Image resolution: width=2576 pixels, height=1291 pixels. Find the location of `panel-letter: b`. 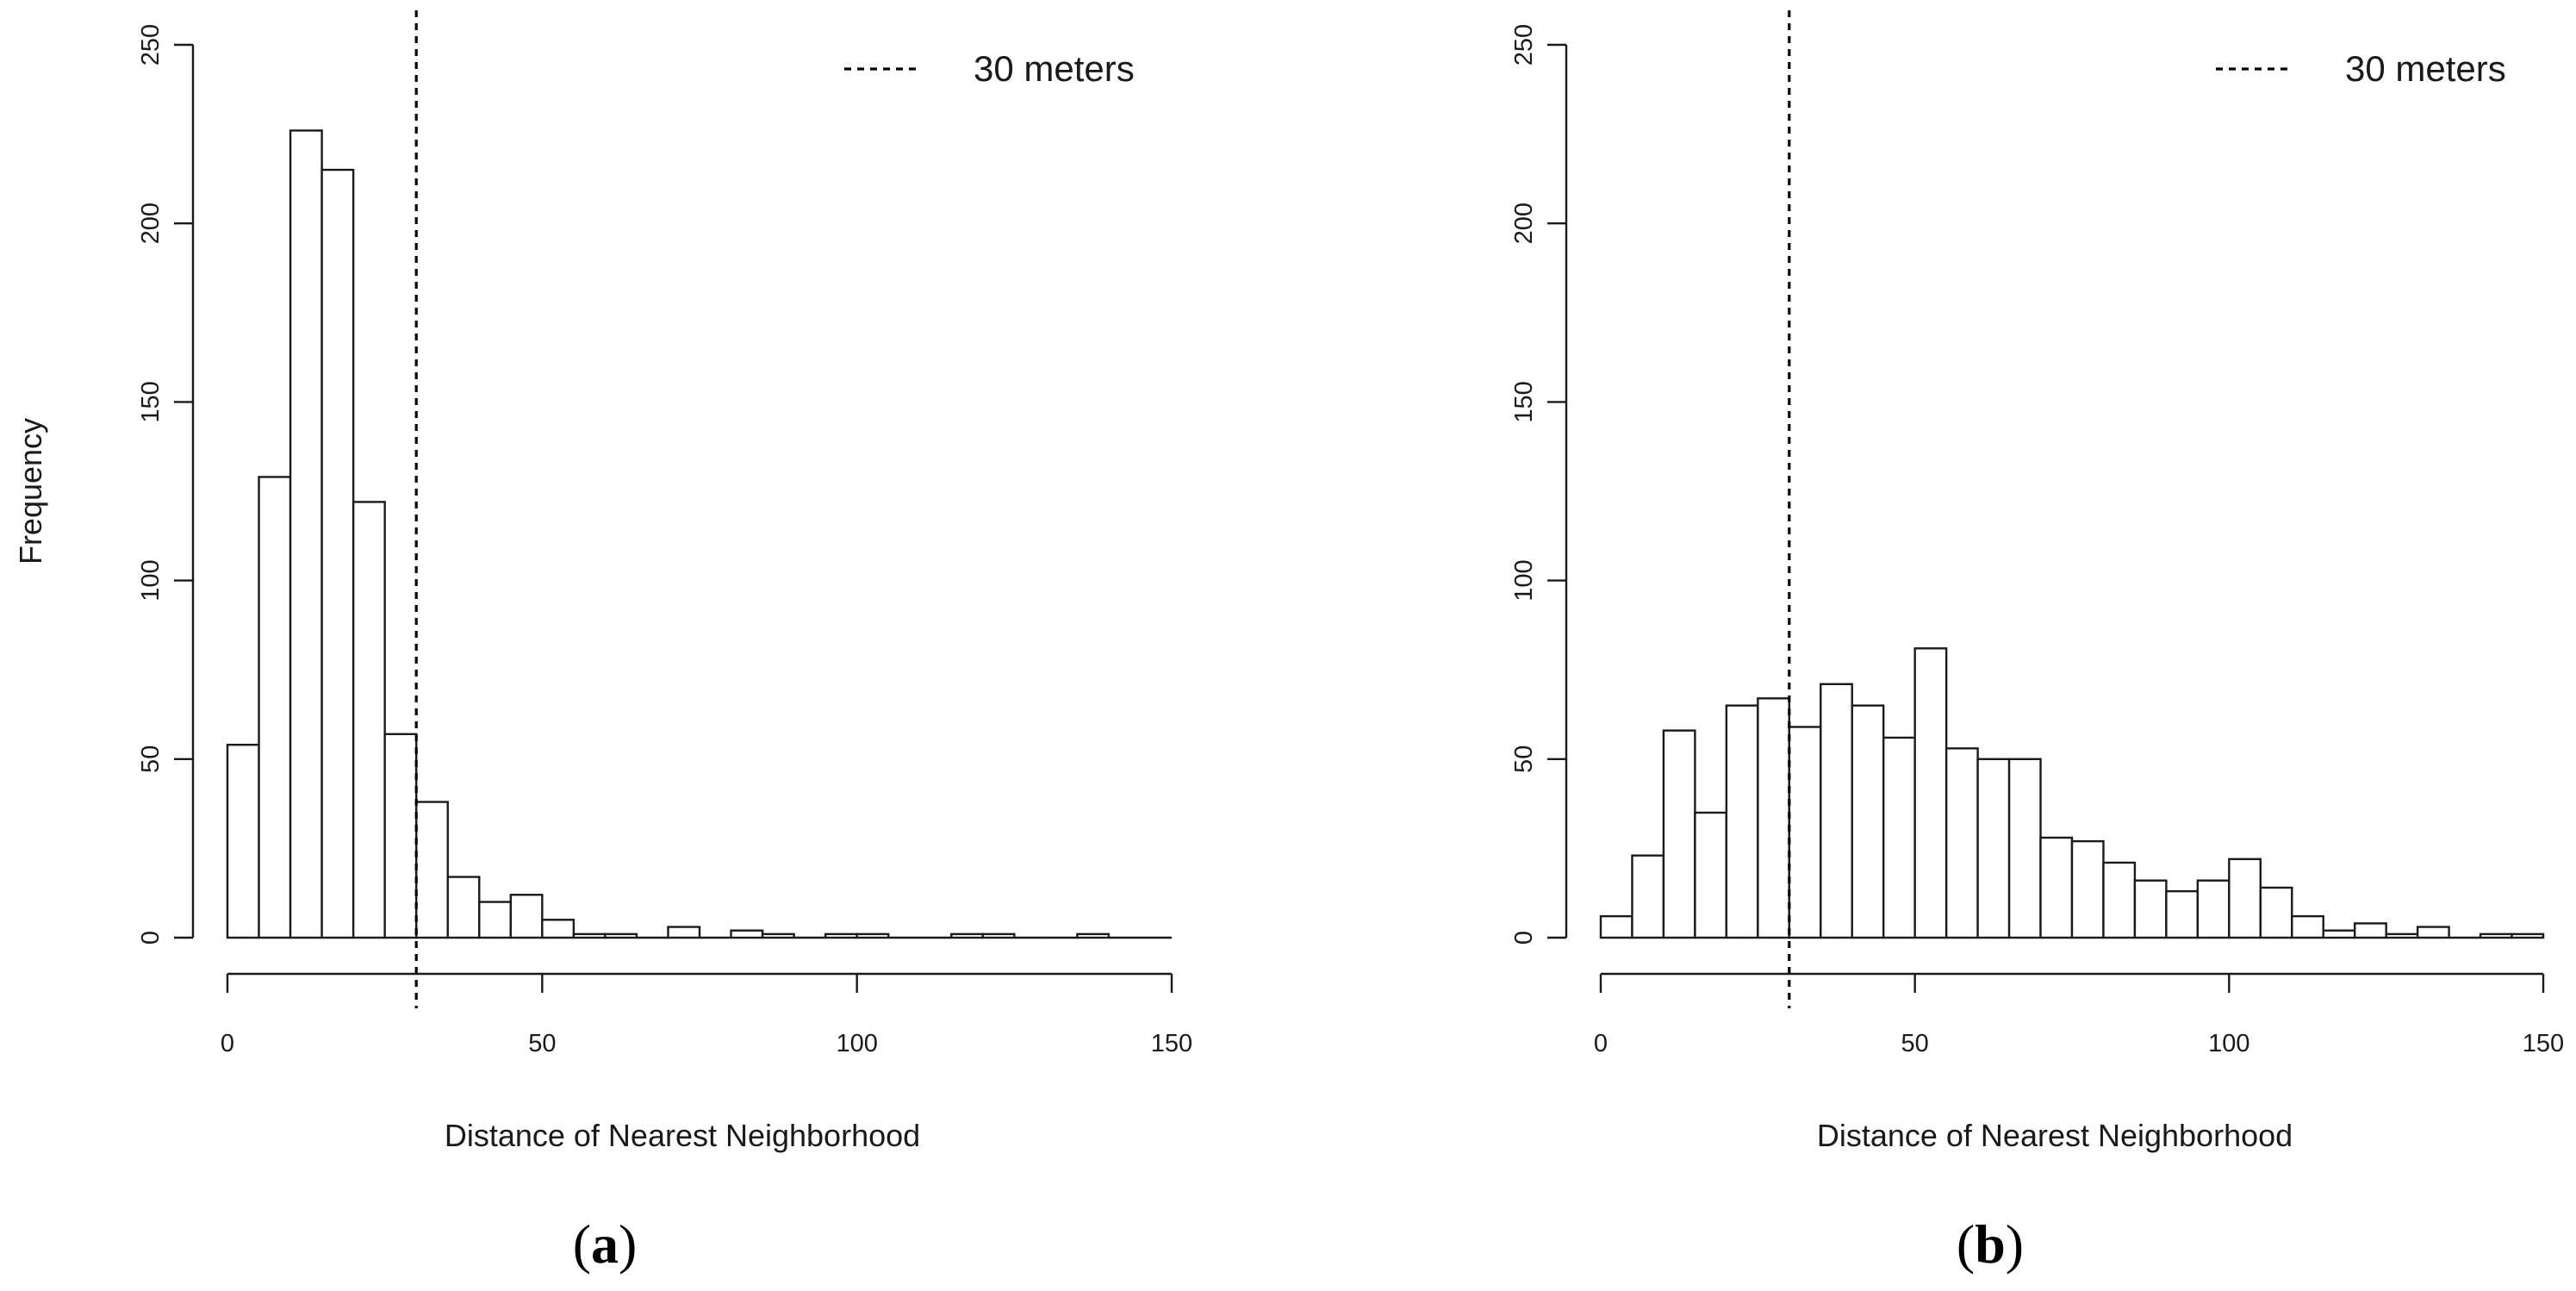

panel-letter: b is located at coordinates (1991, 1244).